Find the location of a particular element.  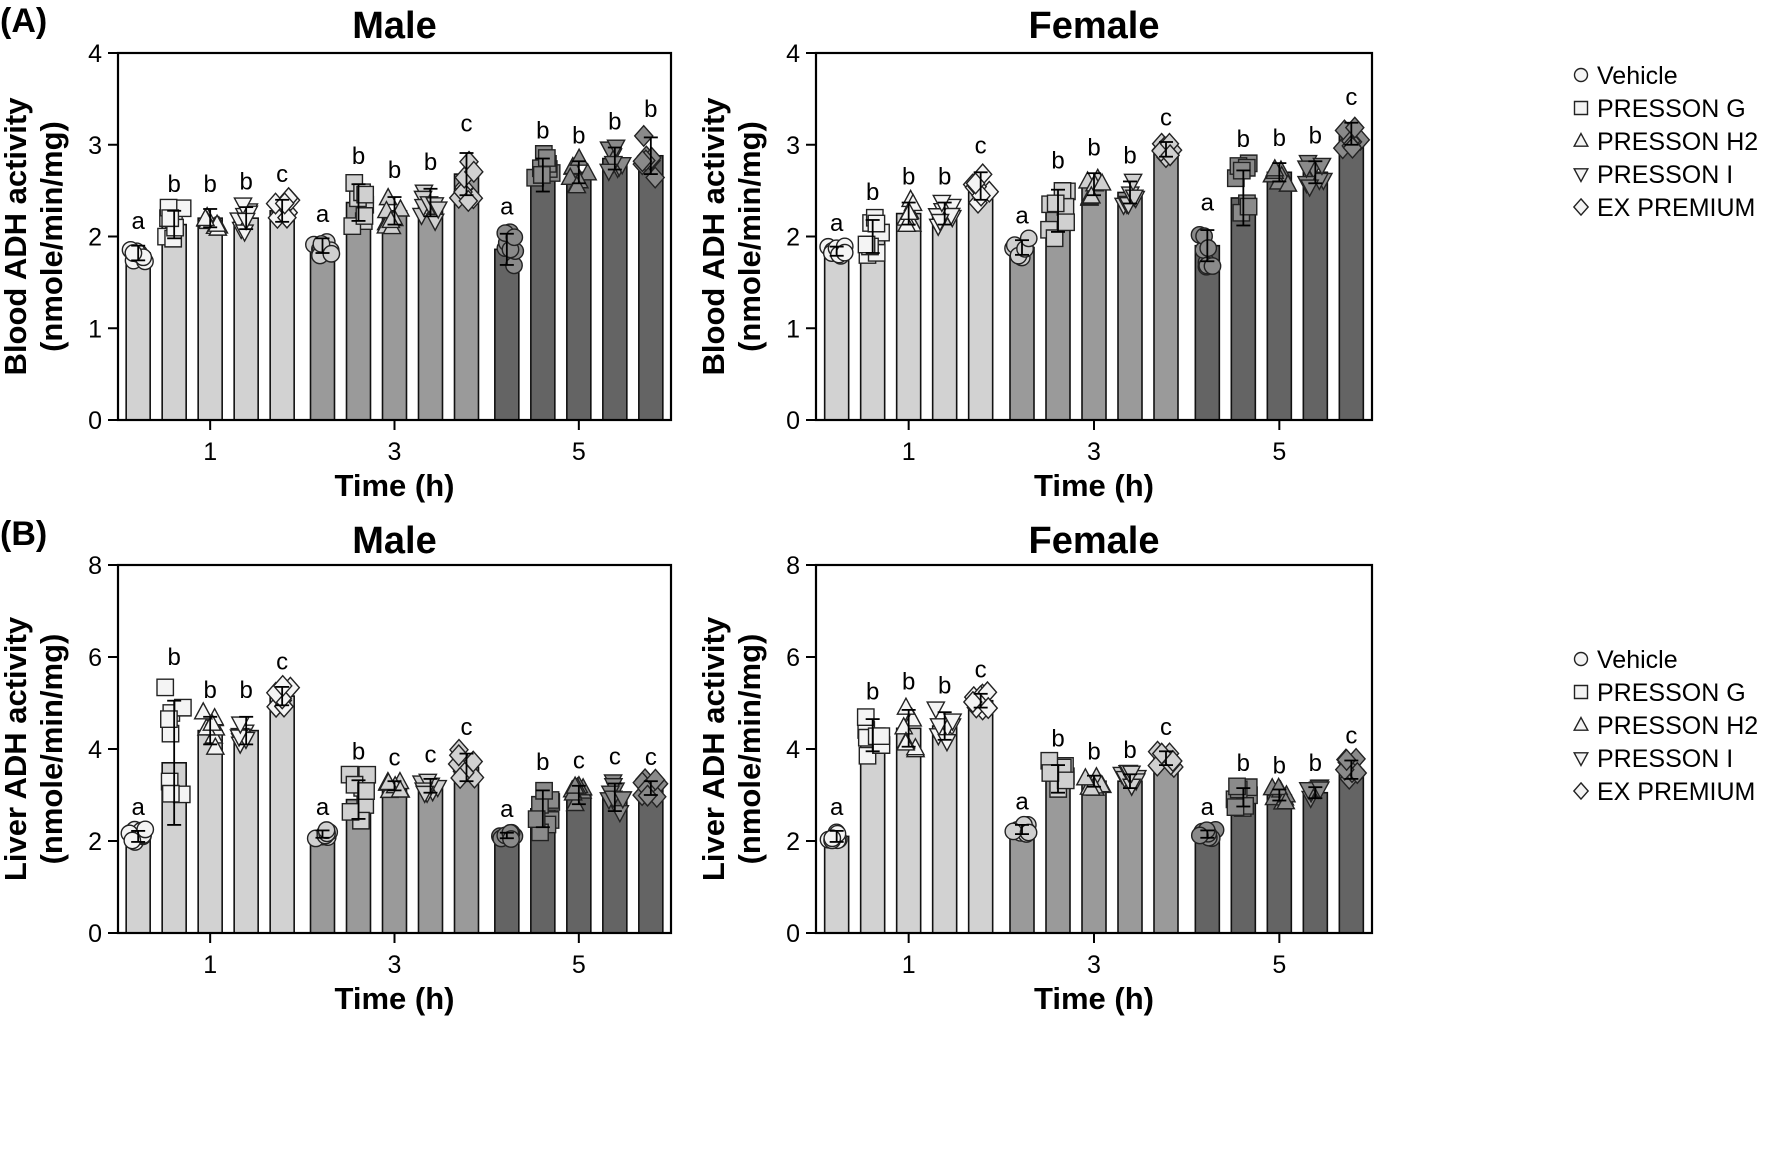

data-point-presson-i-3h is located at coordinates (438, 210).